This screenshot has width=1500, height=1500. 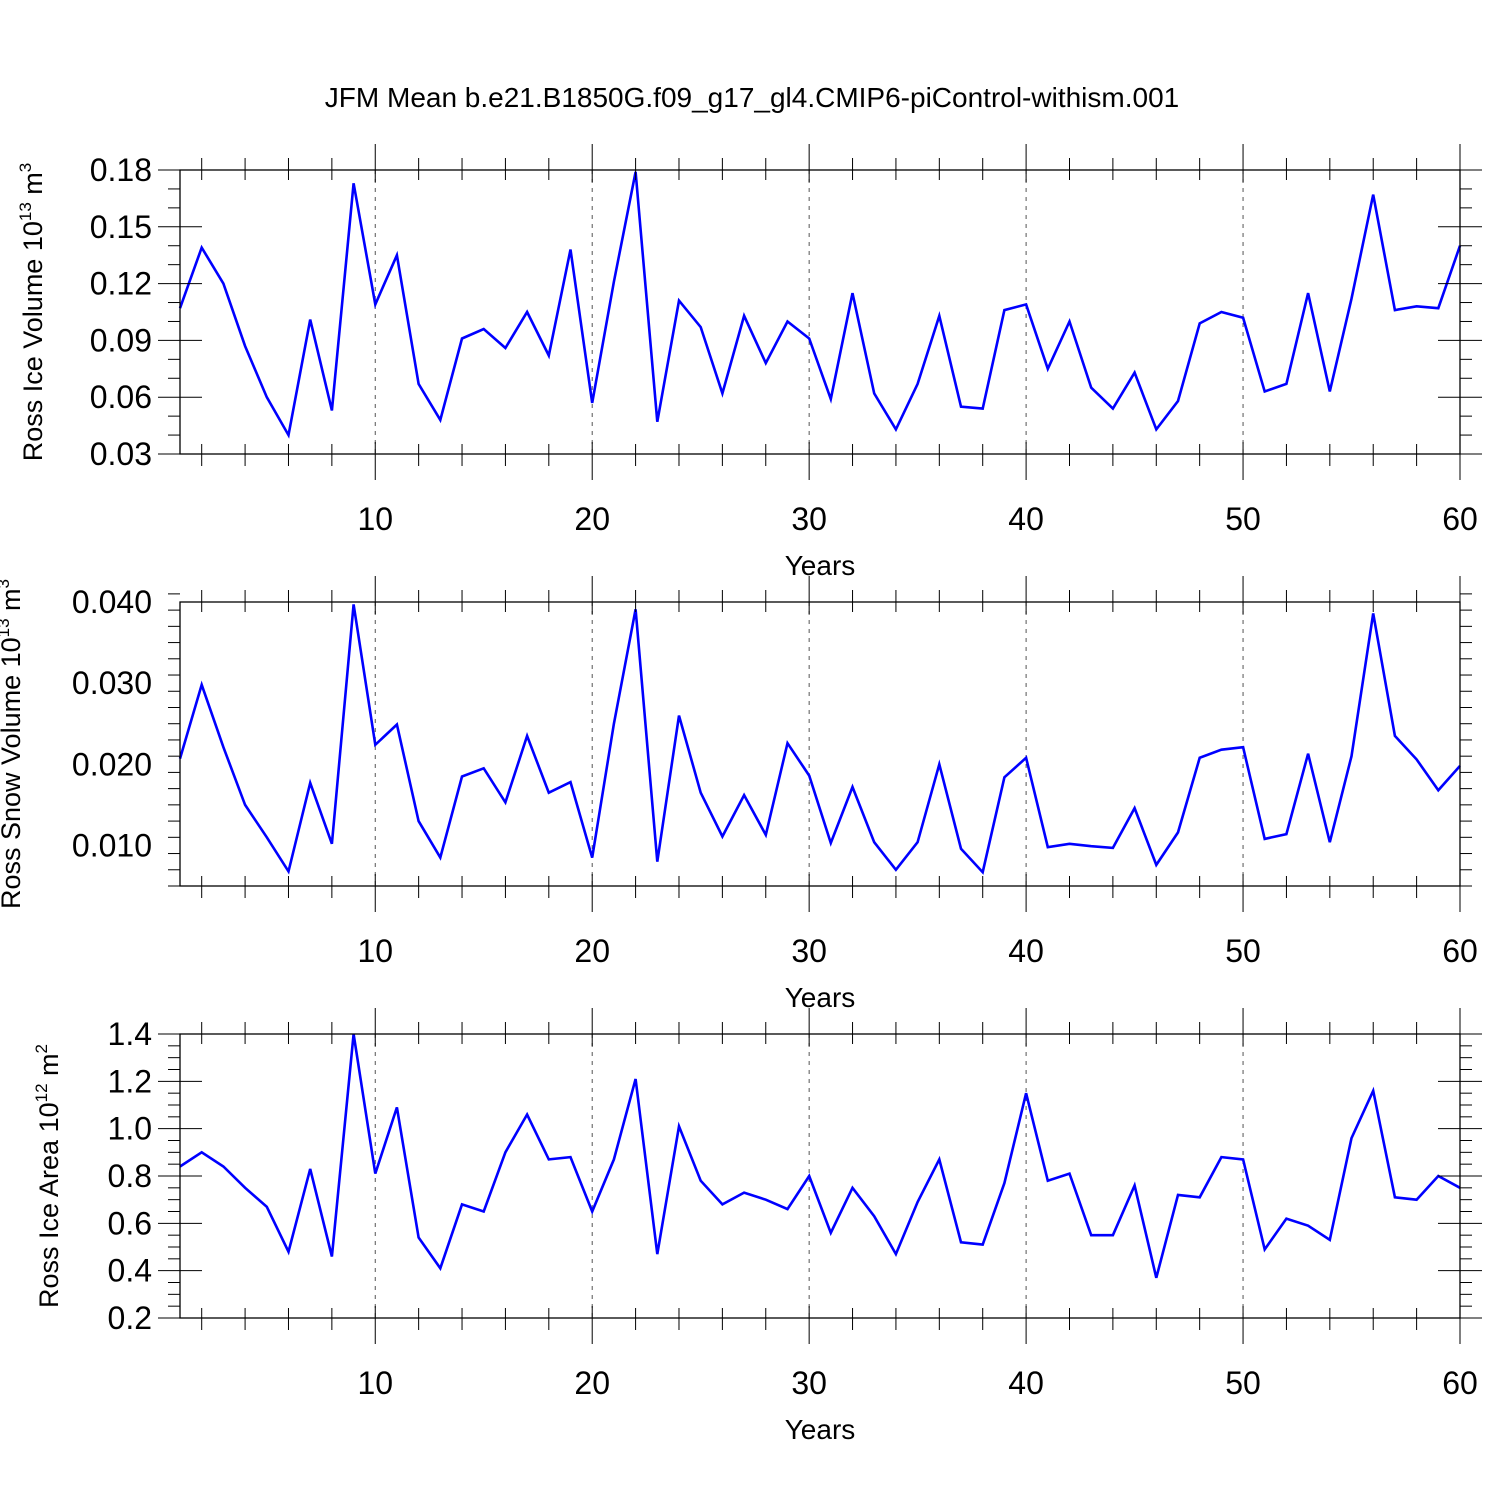 I want to click on y-tick-label-0.6: 0.6, so click(x=130, y=1223).